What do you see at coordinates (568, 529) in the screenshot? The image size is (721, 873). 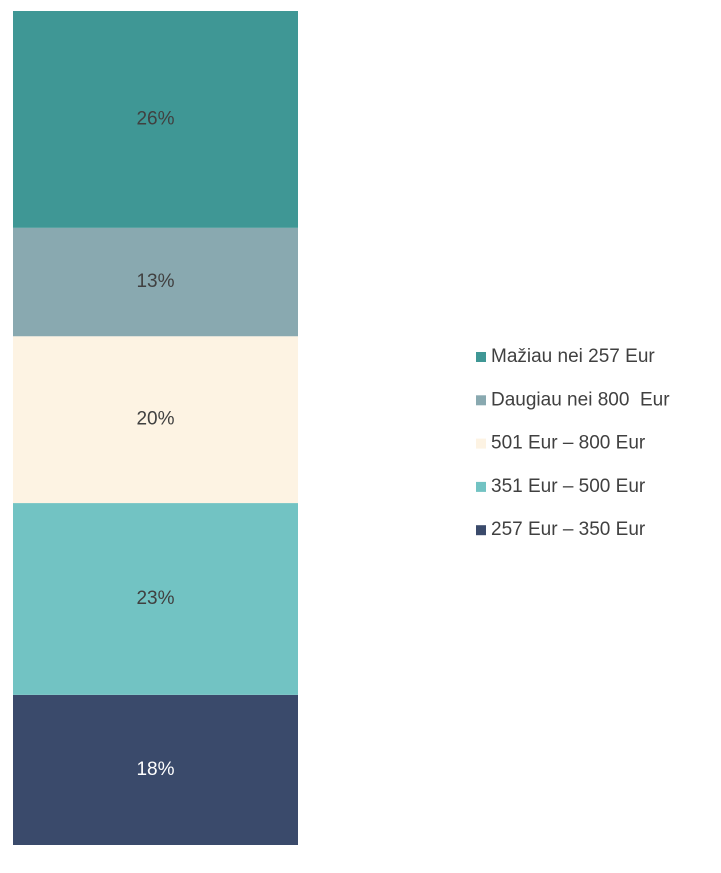 I see `legend-label: 257 Eur – 350 Eur` at bounding box center [568, 529].